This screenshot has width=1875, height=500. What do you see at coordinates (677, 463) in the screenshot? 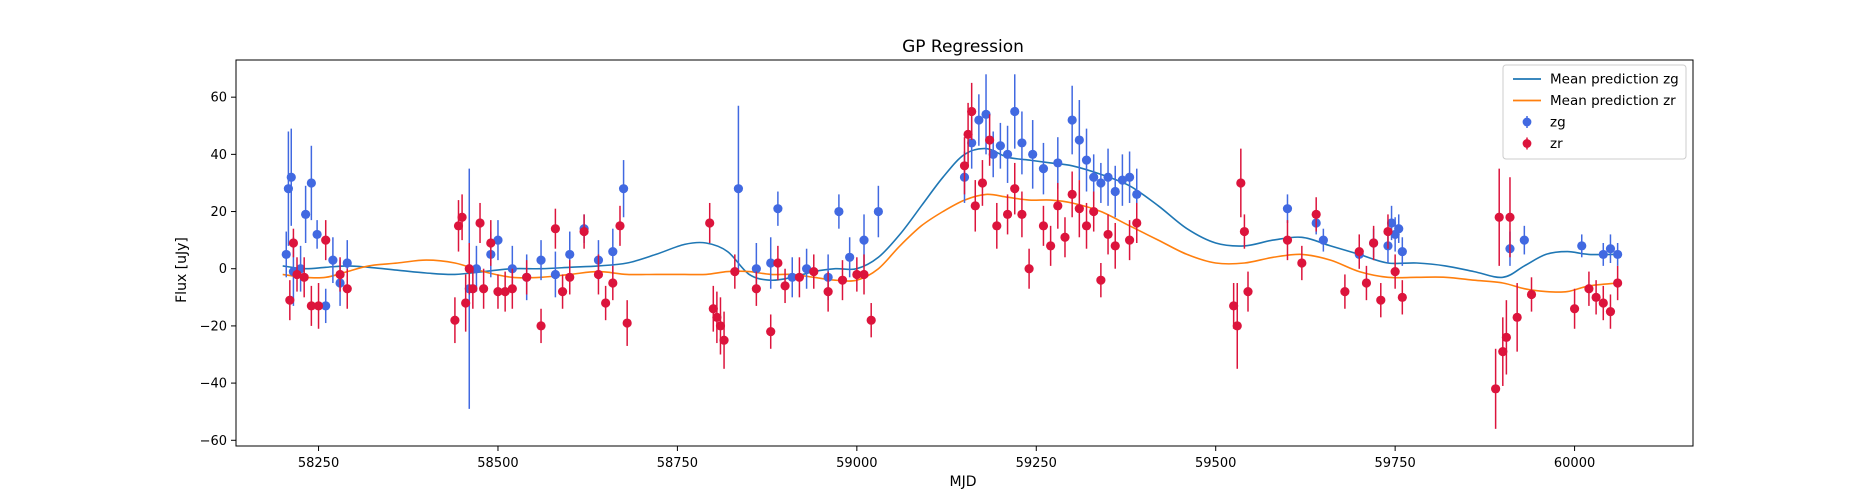
I see `x-tick-label: 58750` at bounding box center [677, 463].